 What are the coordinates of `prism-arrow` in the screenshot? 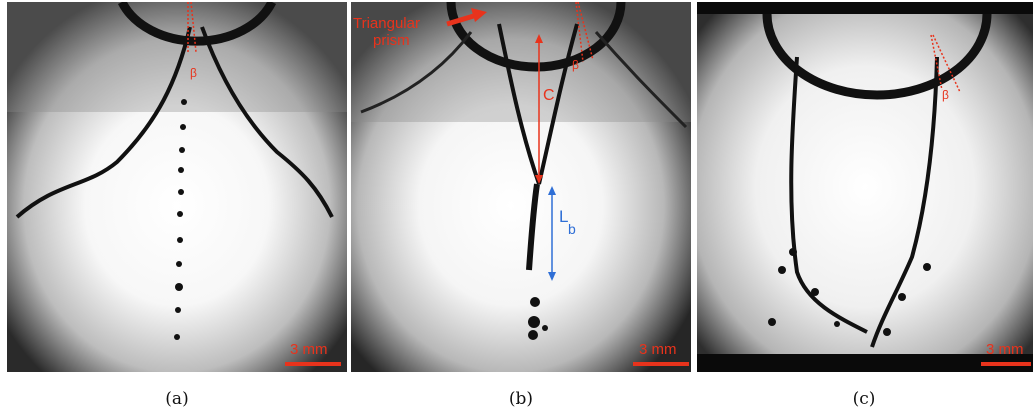 It's located at (462, 19).